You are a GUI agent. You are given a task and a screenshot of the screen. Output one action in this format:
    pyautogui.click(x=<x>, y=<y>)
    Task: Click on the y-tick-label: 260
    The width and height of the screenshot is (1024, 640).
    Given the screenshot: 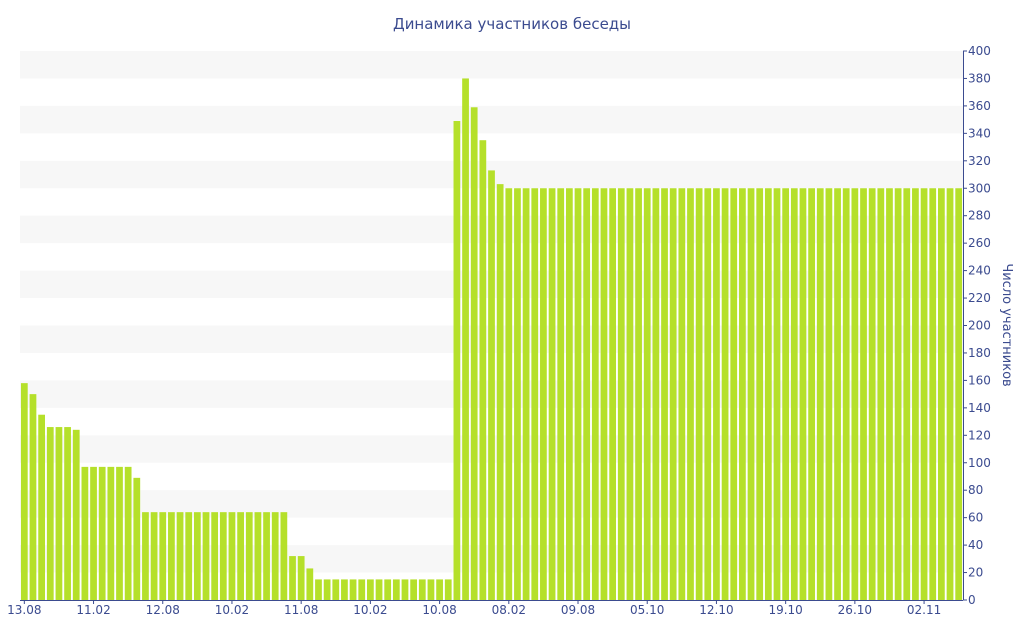 What is the action you would take?
    pyautogui.click(x=979, y=243)
    